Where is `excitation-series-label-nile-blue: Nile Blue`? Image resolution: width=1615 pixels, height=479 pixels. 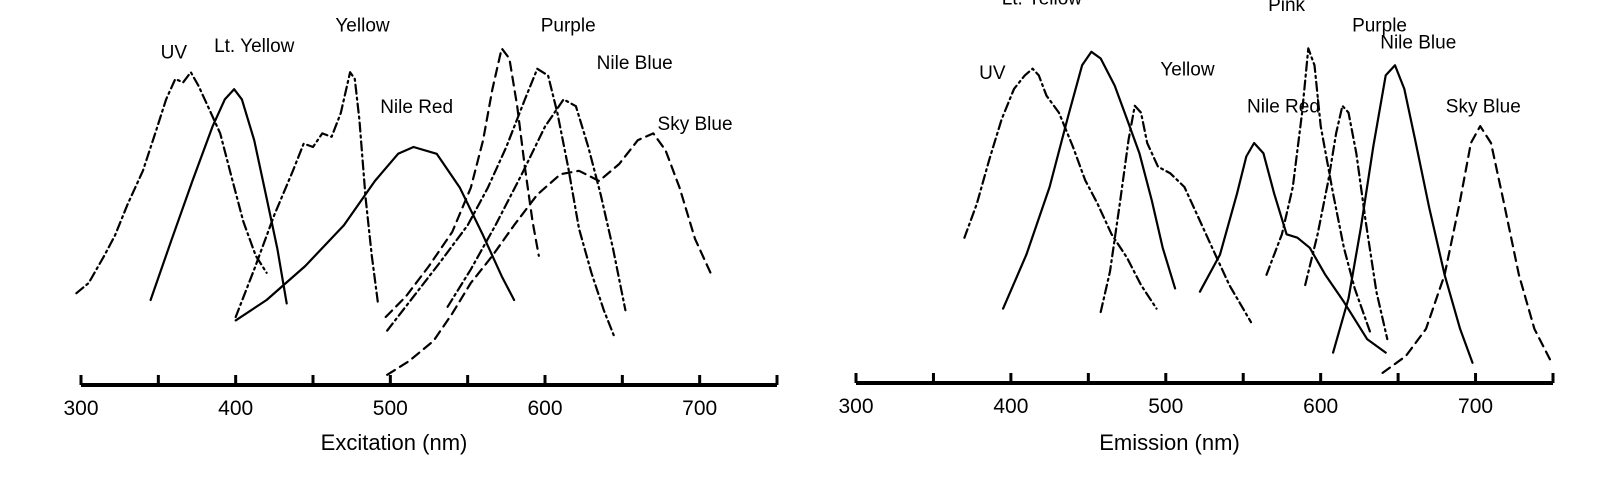
excitation-series-label-nile-blue: Nile Blue is located at coordinates (635, 63).